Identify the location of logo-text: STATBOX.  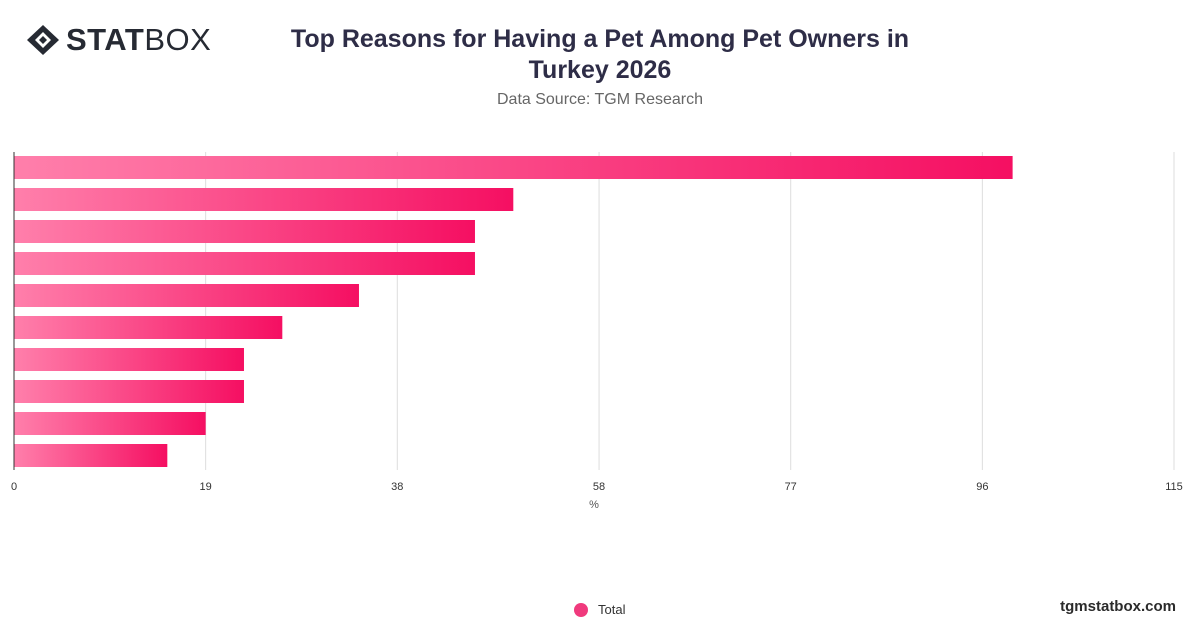
(138, 40).